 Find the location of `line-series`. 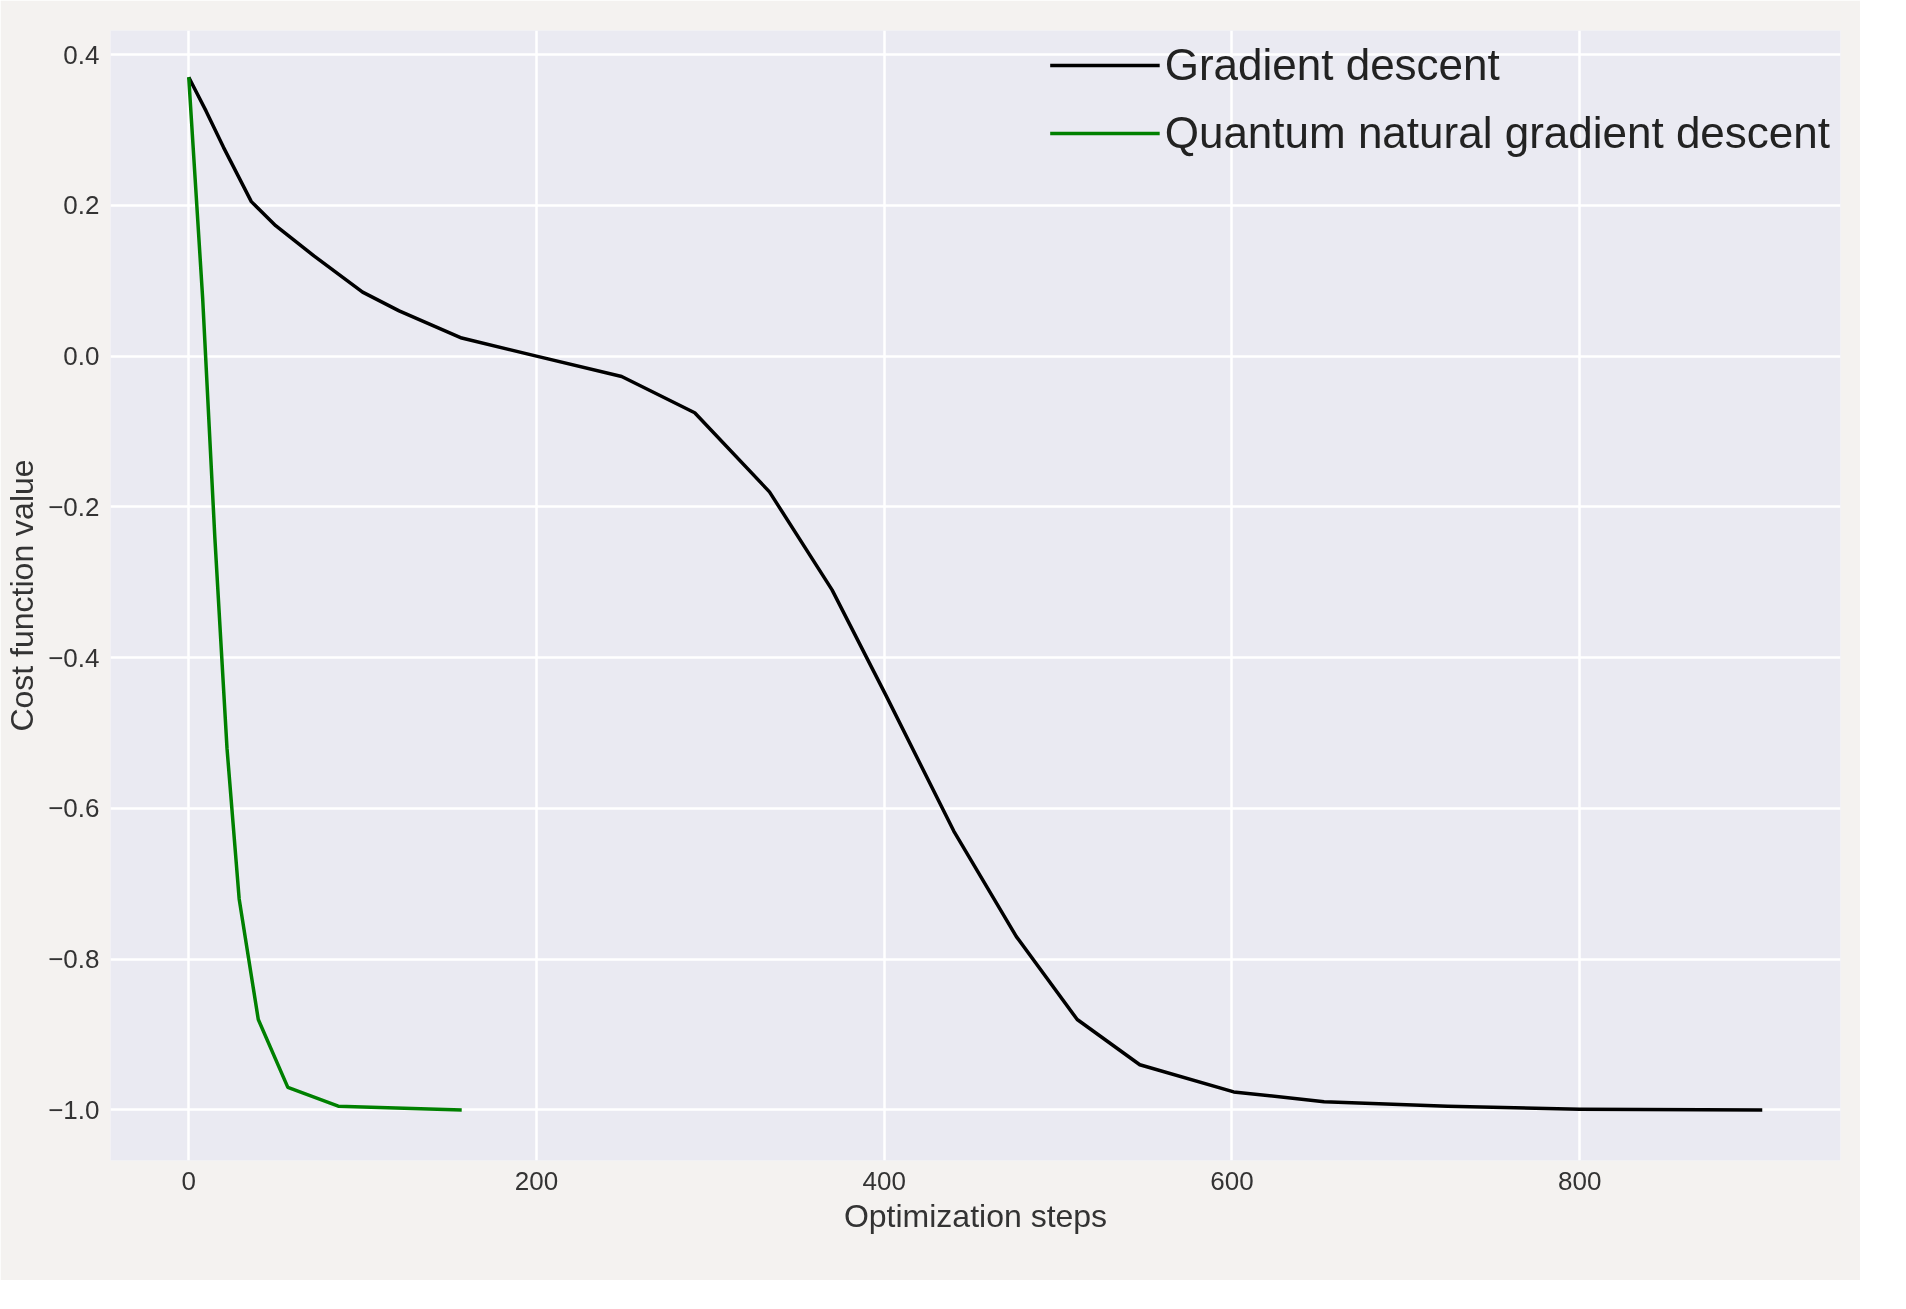

line-series is located at coordinates (325, 593).